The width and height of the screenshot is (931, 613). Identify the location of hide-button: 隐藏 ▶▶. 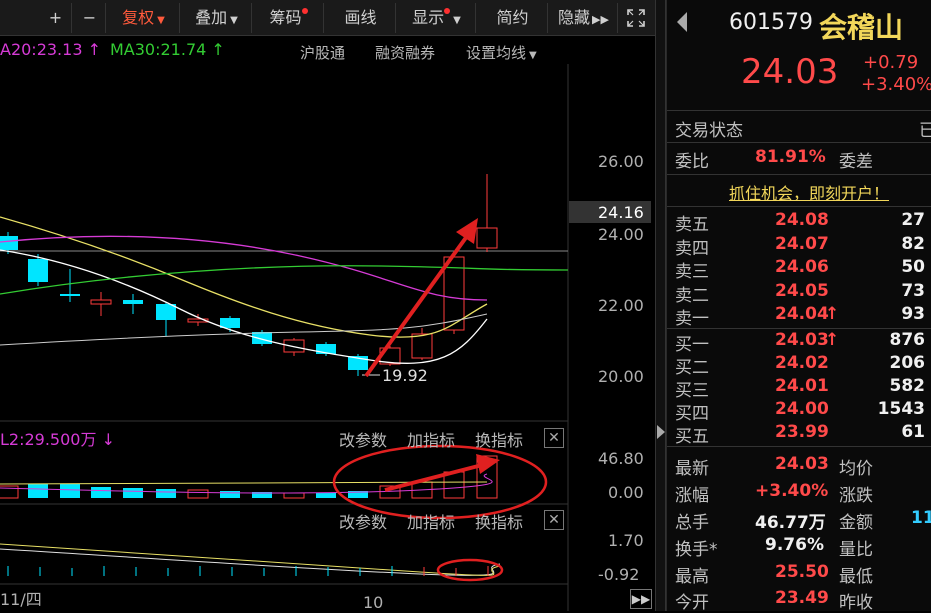
(584, 18).